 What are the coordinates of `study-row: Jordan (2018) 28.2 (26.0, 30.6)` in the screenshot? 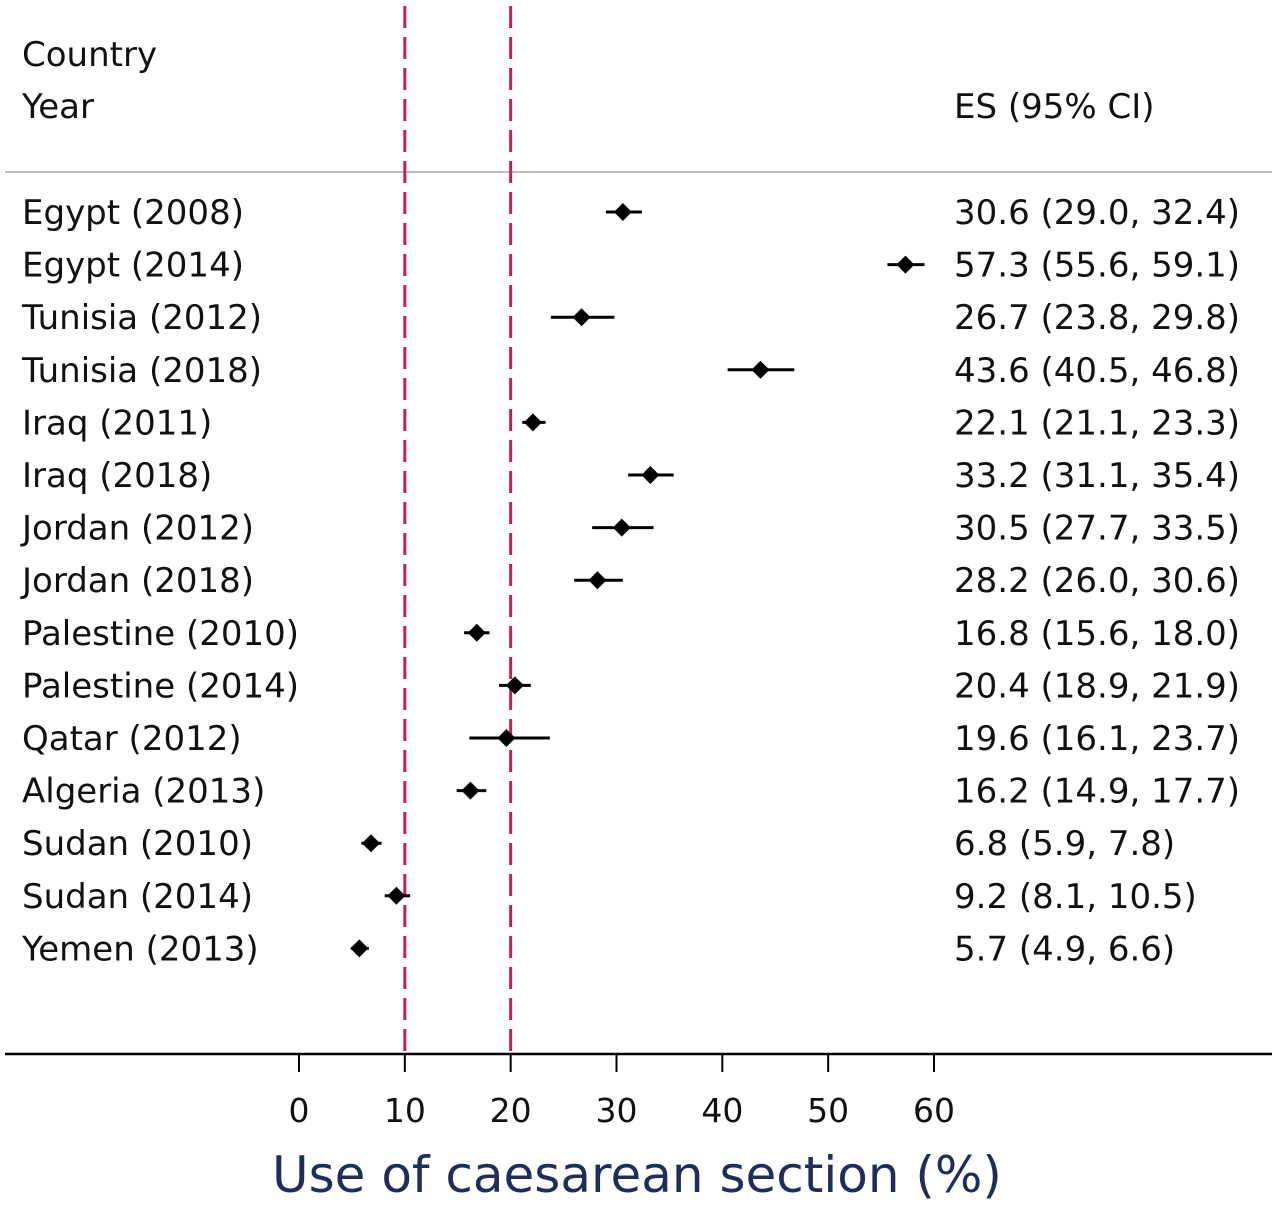 It's located at (630, 581).